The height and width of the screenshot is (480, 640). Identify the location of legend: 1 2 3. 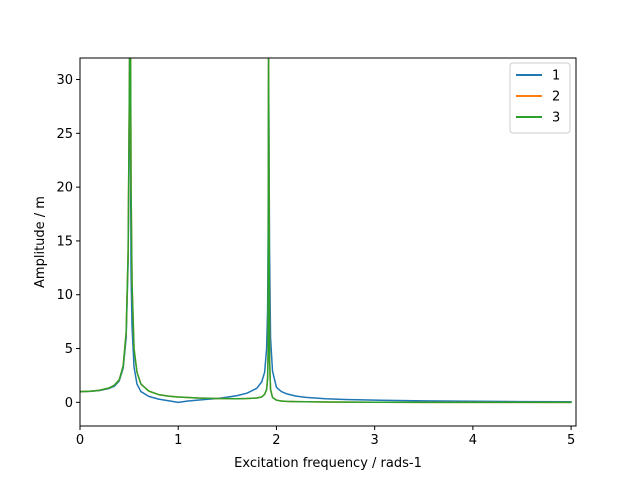
(540, 98).